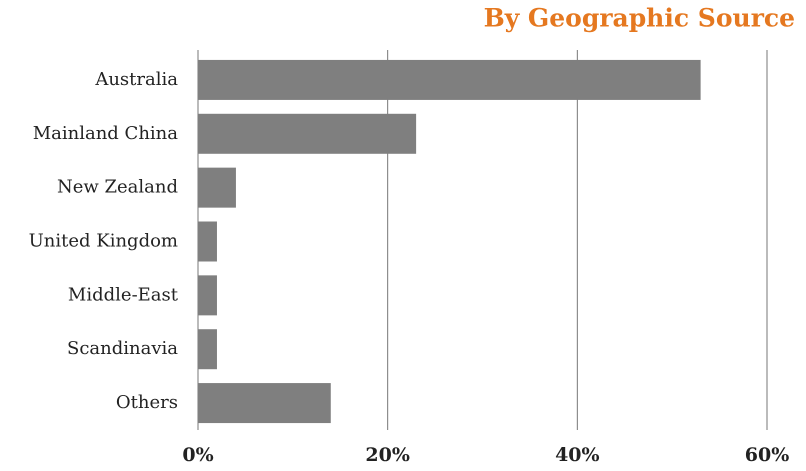  Describe the element at coordinates (136, 79) in the screenshot. I see `y-tick-label: Australia` at that location.